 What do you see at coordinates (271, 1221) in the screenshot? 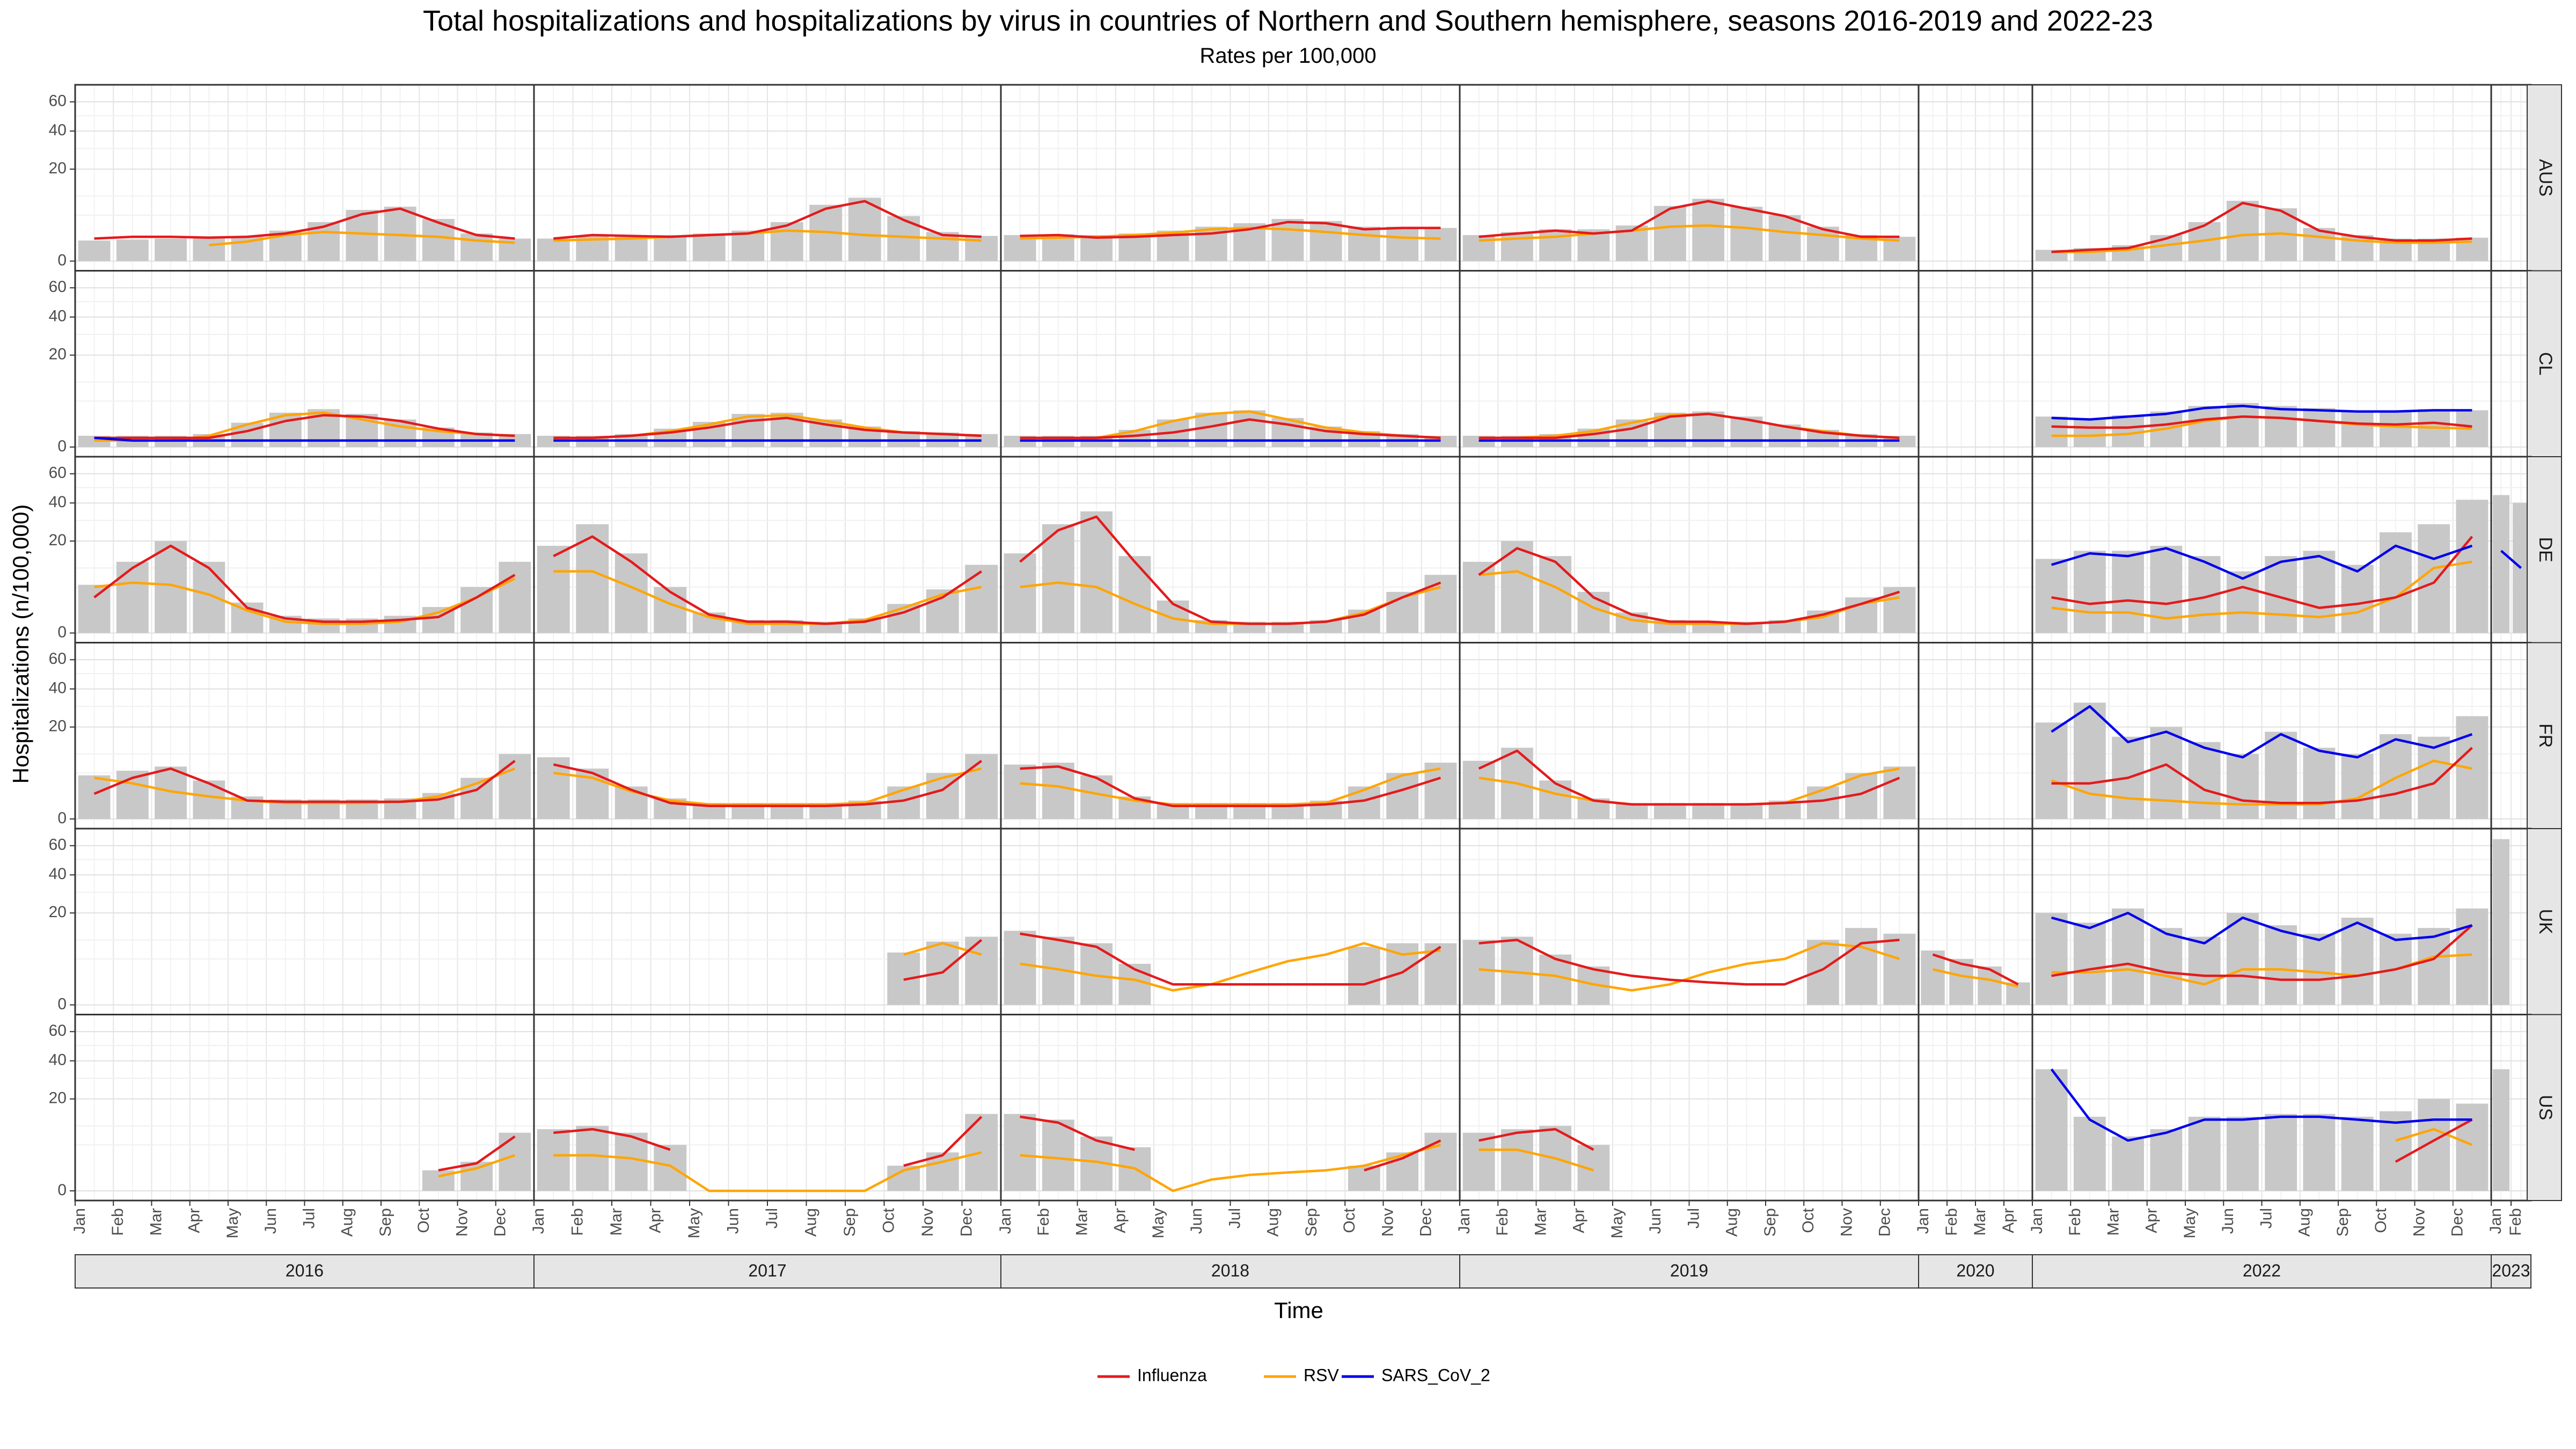
I see `x-tick-label: Jun` at bounding box center [271, 1221].